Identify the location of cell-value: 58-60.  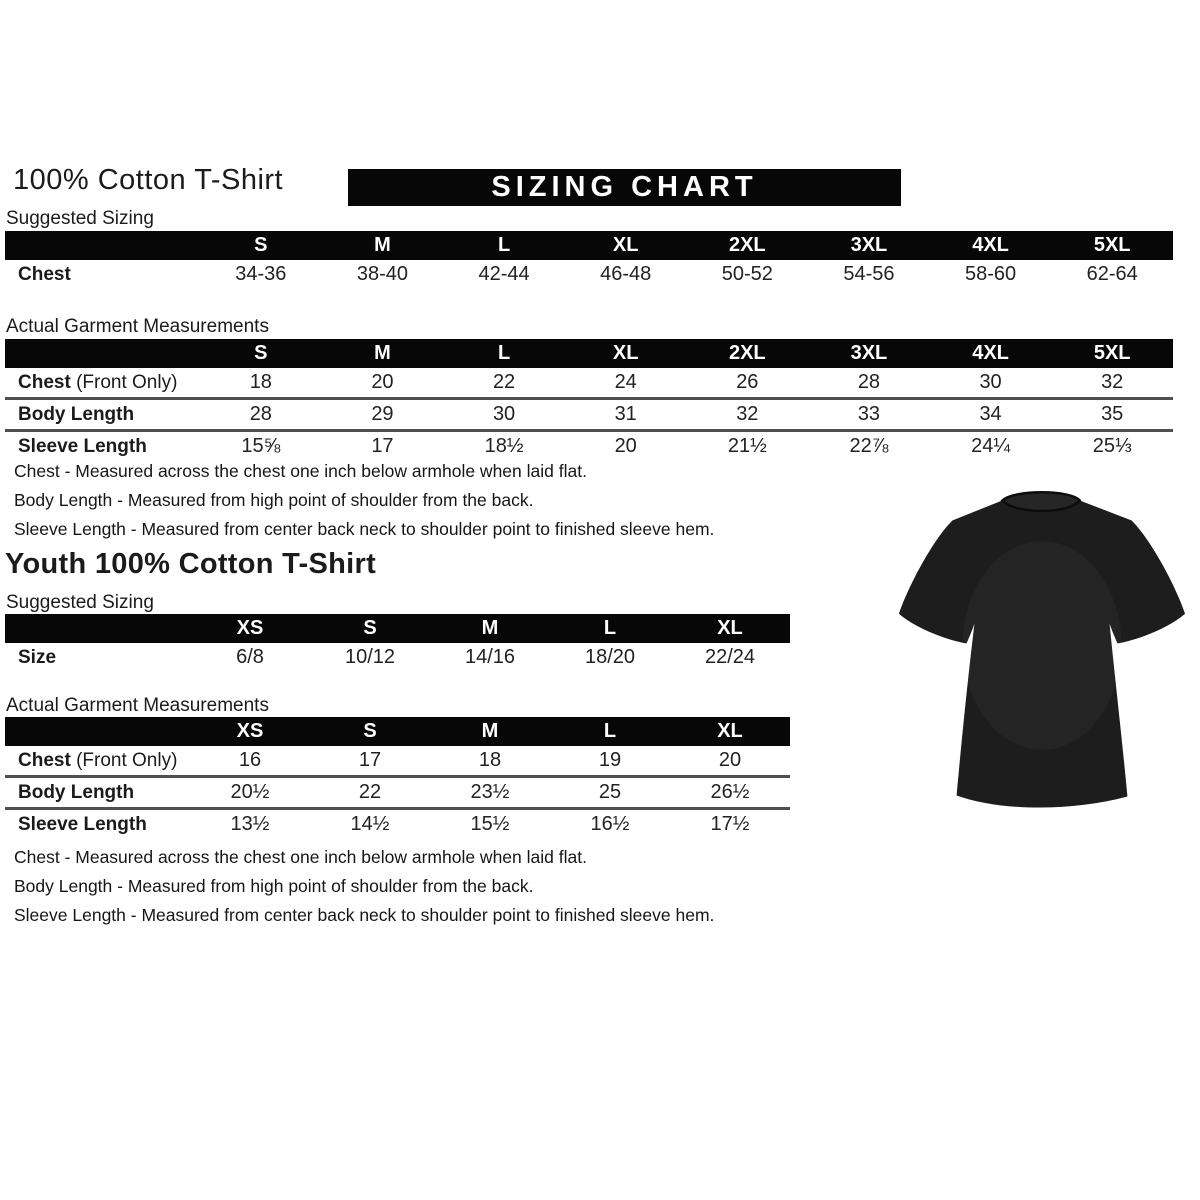
(990, 274).